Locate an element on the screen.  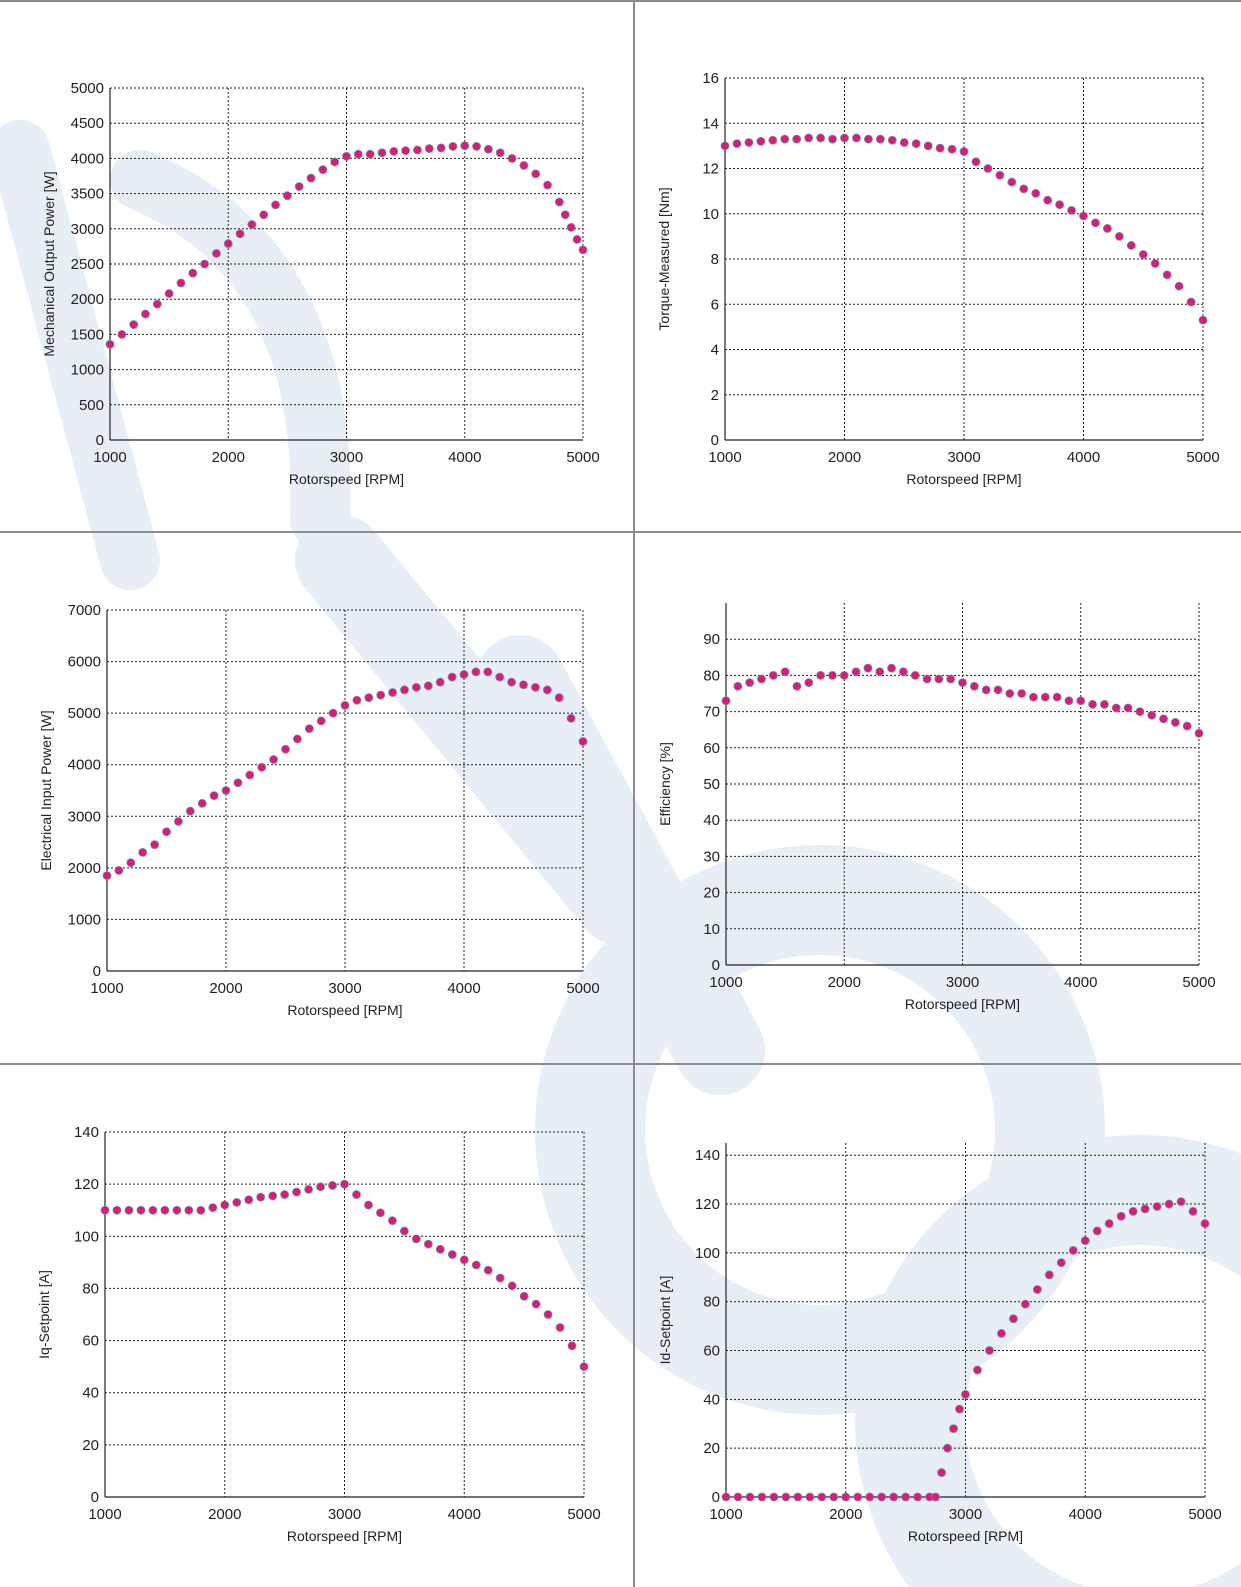
y-axis-label: Mechanical Output Power [W] is located at coordinates (49, 263).